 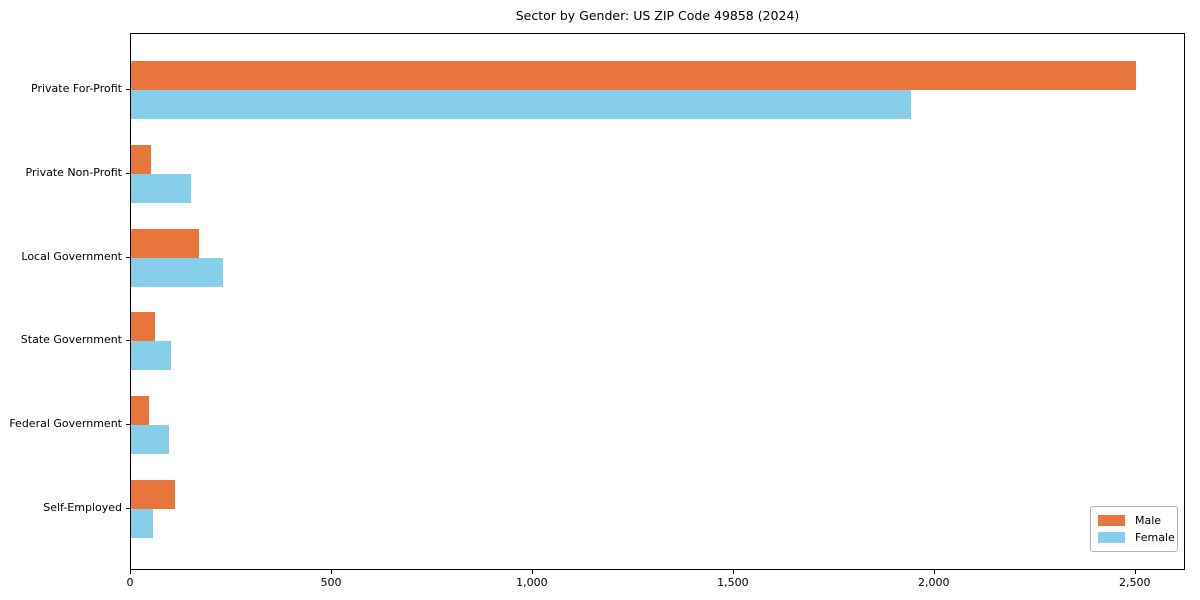 What do you see at coordinates (140, 411) in the screenshot?
I see `bar-male-federal-government` at bounding box center [140, 411].